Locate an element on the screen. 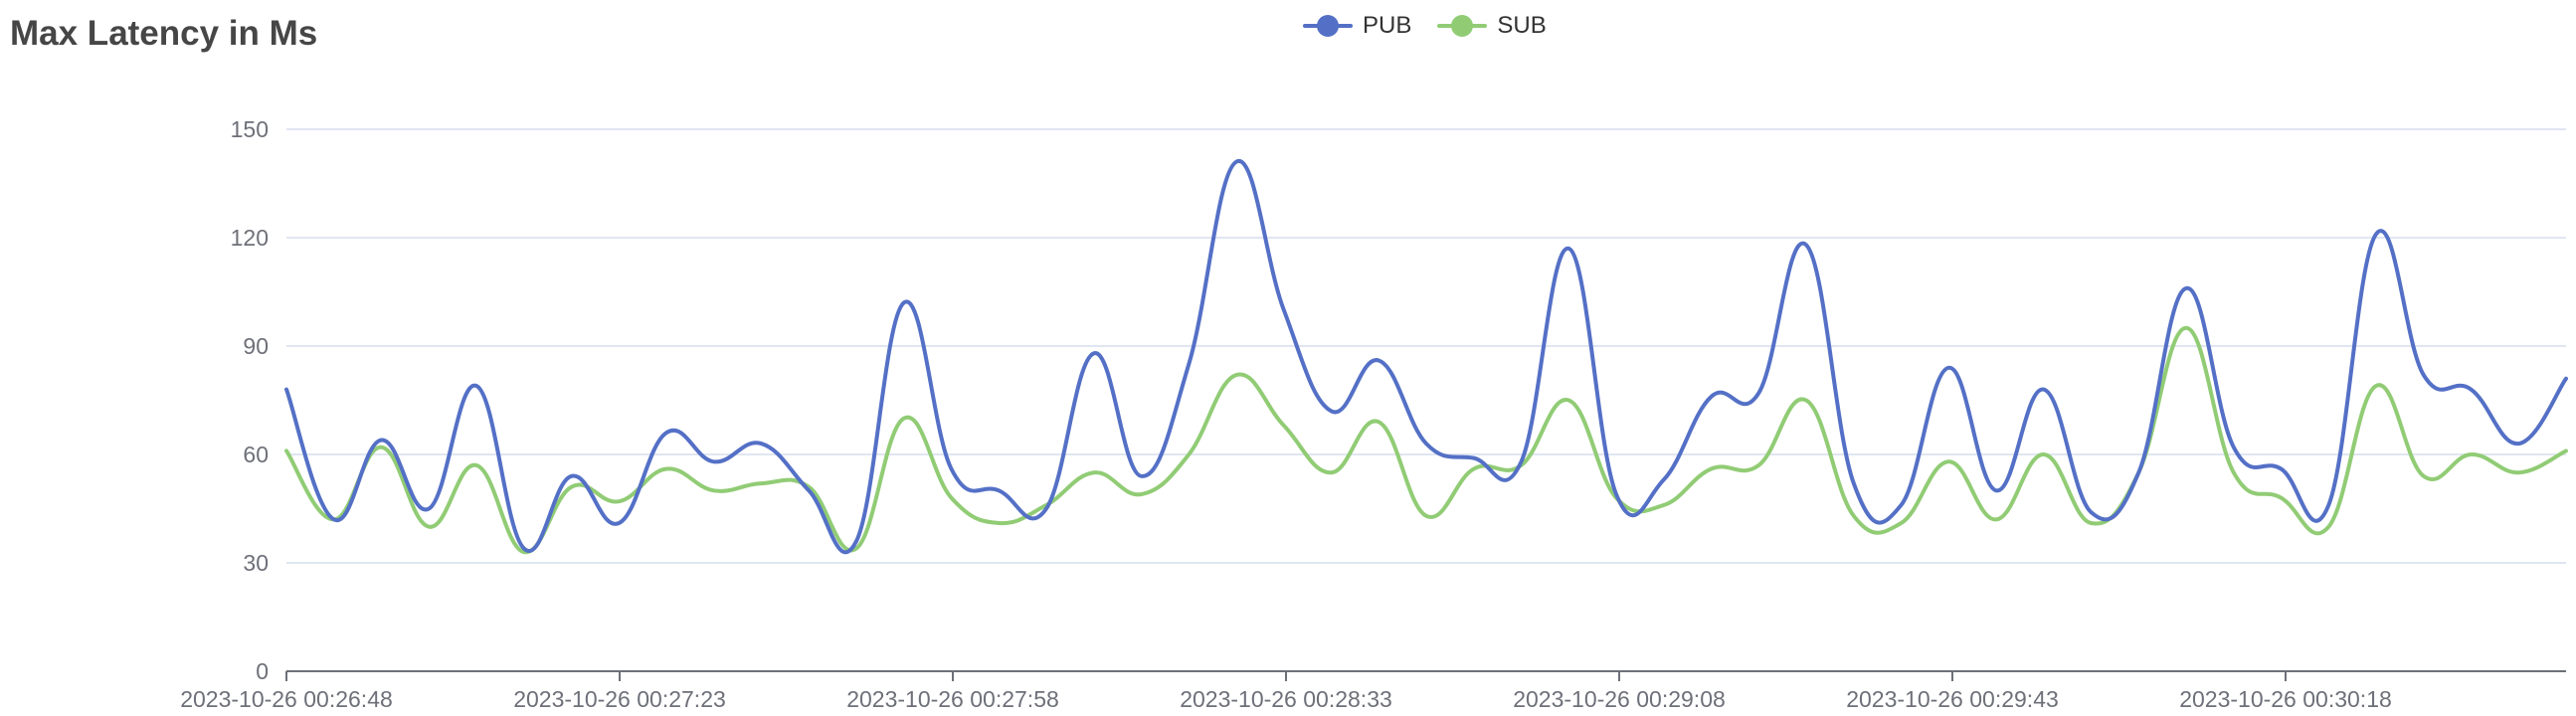 The height and width of the screenshot is (716, 2576). x-tick-label-2: 2023-10-26 00:27:58 is located at coordinates (952, 699).